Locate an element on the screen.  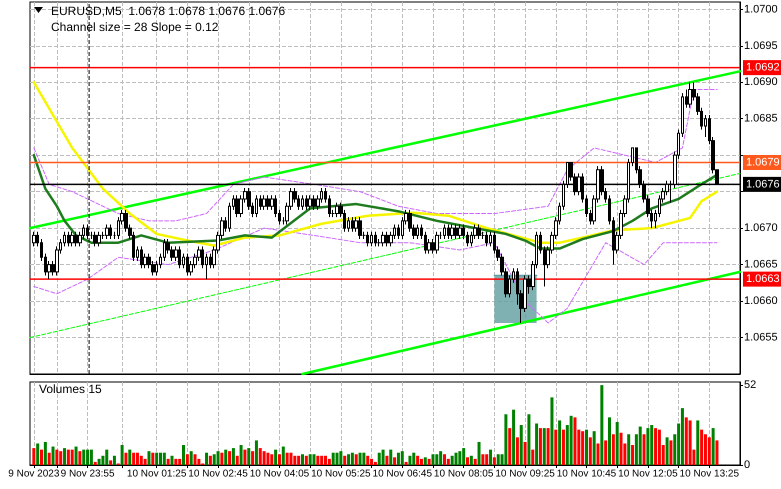
x-tick-label: 10 Nov 02:45 is located at coordinates (218, 474).